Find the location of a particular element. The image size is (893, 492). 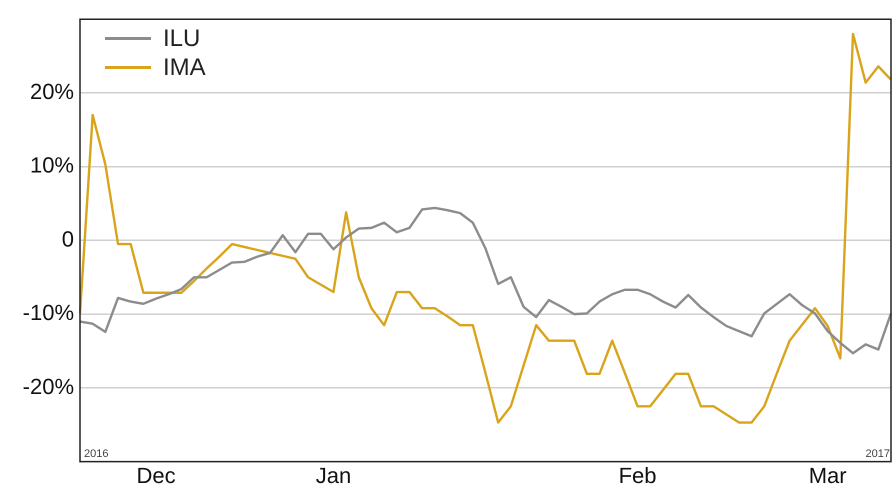

y-tick-label: -20% is located at coordinates (48, 386).